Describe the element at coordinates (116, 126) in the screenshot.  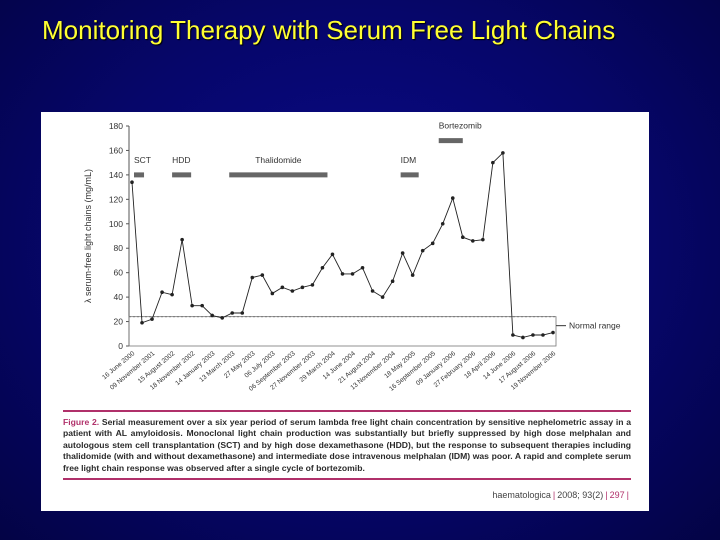
I see `y-tick-label: 180` at that location.